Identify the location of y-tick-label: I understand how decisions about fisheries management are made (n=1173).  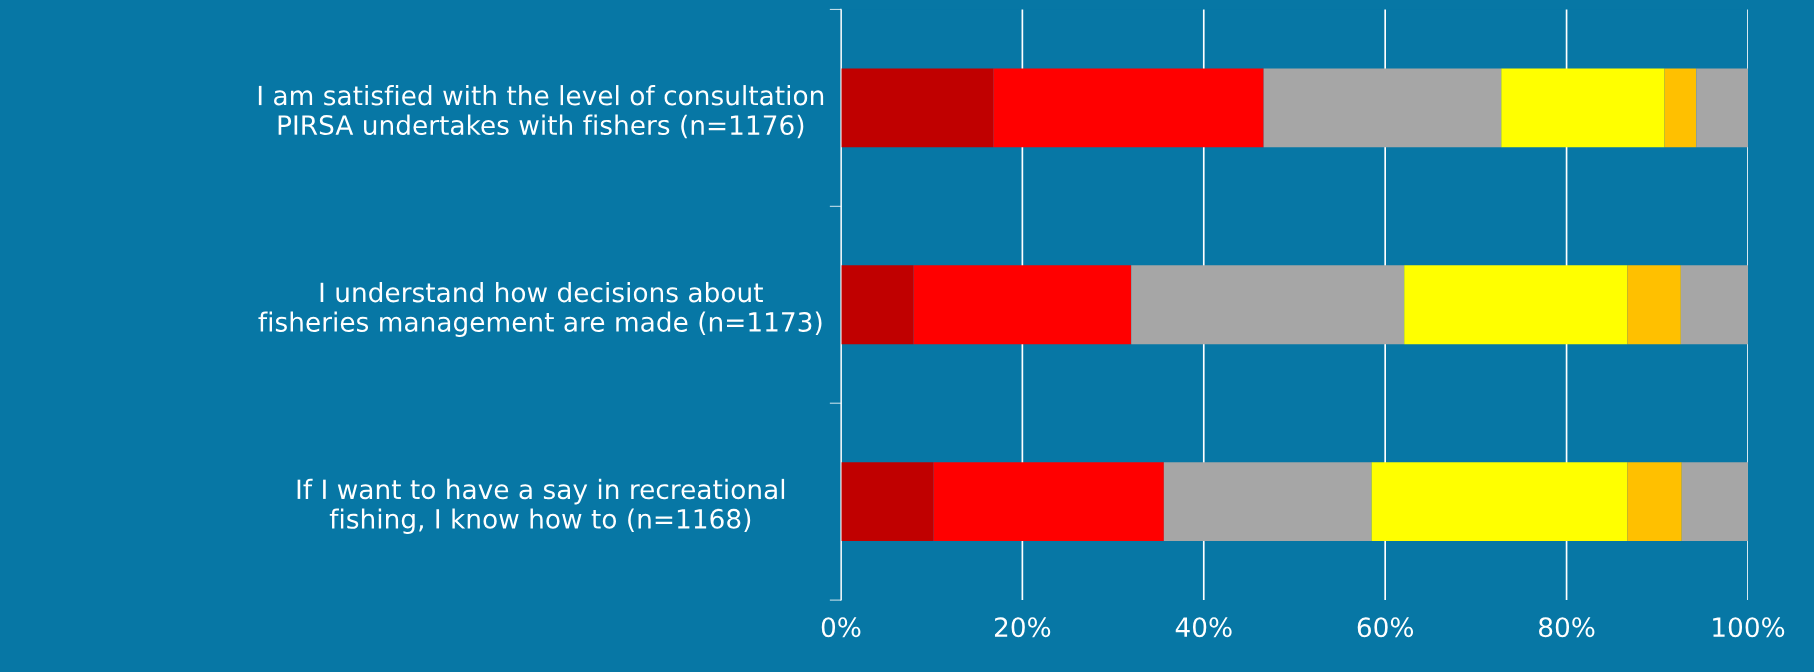
(540, 309).